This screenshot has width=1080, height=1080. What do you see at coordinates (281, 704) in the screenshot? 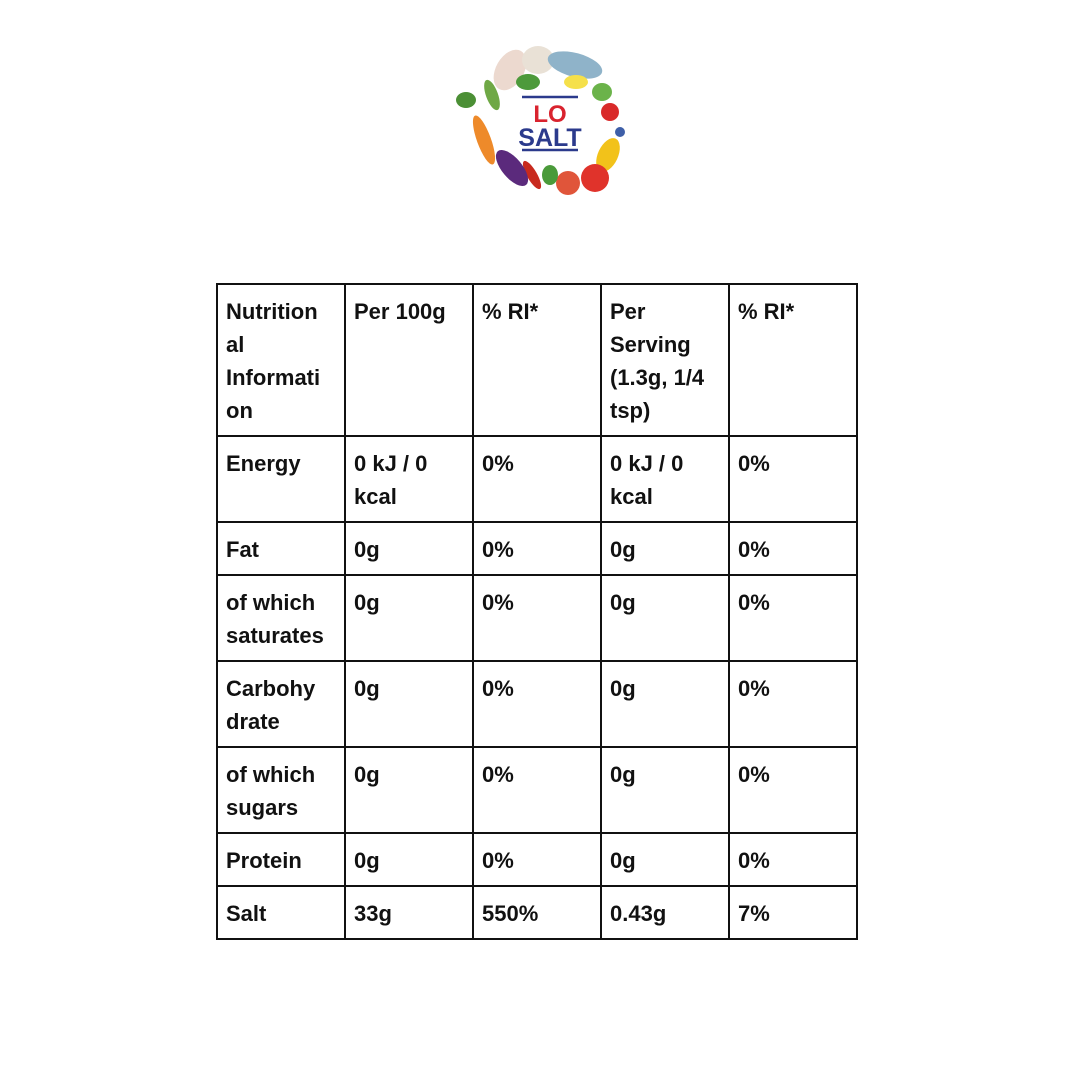
I see `table-cell: Carbohy drate` at bounding box center [281, 704].